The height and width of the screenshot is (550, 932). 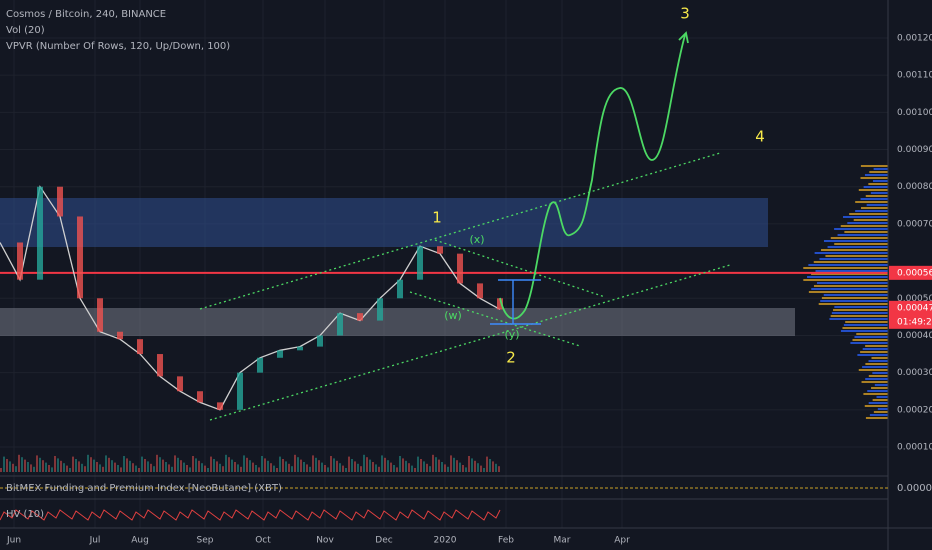 I want to click on indicator: VPVR (Number Of Rows, 120, Up/Down, 100), so click(x=118, y=46).